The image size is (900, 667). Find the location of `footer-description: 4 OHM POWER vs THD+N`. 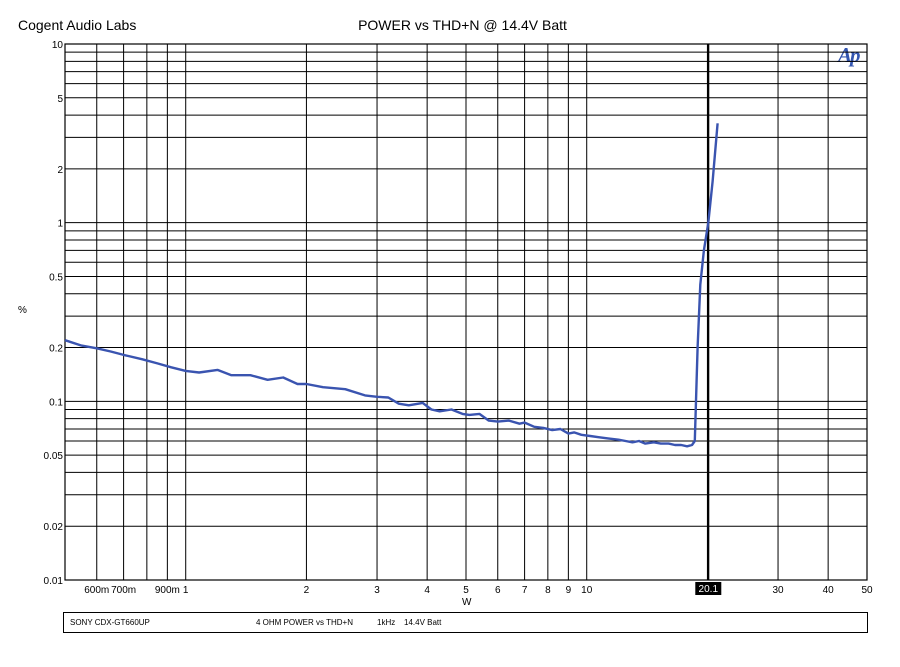

footer-description: 4 OHM POWER vs THD+N is located at coordinates (304, 622).